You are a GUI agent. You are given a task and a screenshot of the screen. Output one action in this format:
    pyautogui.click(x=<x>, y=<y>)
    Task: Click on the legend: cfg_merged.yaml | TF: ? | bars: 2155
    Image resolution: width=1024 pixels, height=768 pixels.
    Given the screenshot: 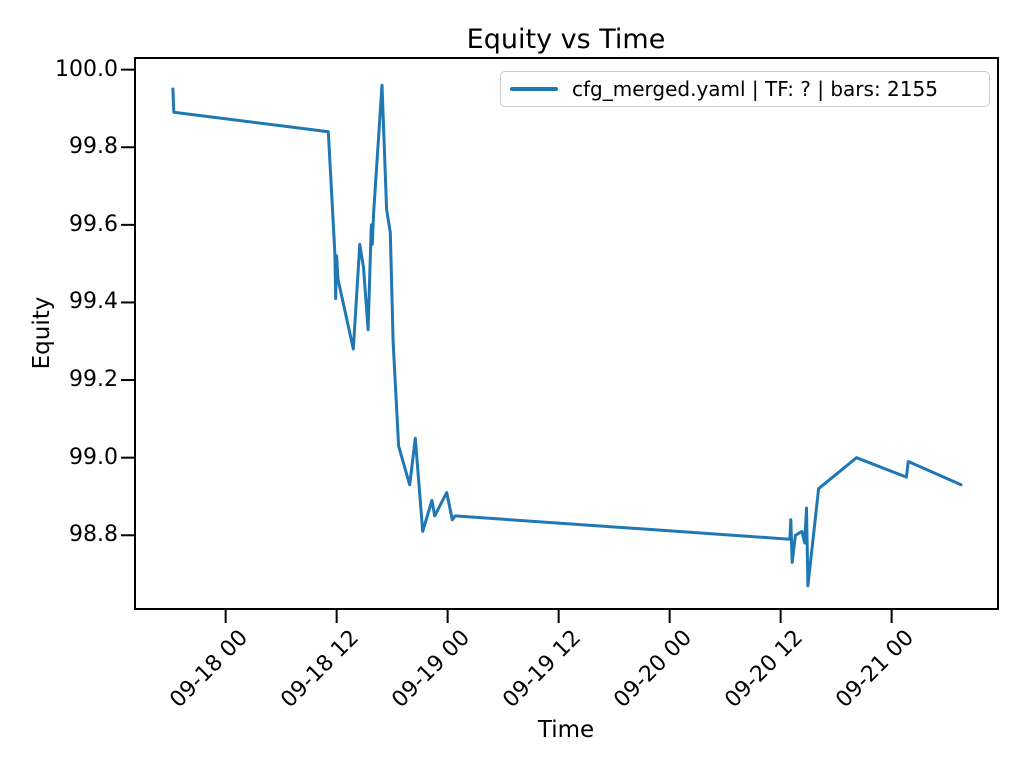 What is the action you would take?
    pyautogui.click(x=745, y=89)
    